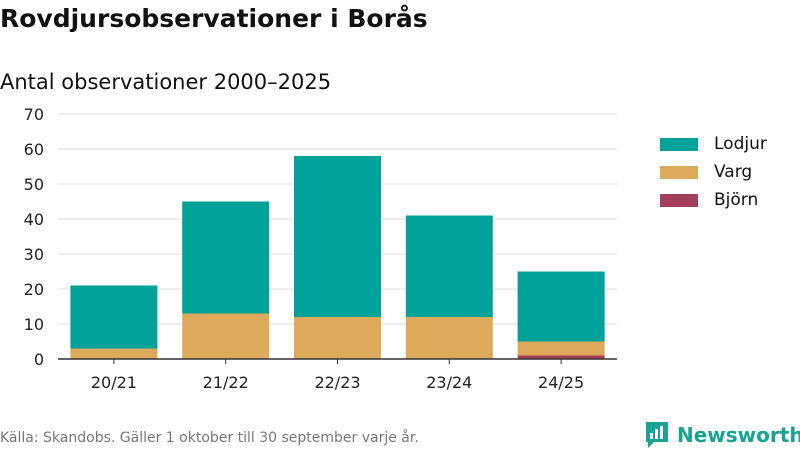 This screenshot has height=450, width=800. I want to click on legend-label-bjorn: Björn, so click(736, 200).